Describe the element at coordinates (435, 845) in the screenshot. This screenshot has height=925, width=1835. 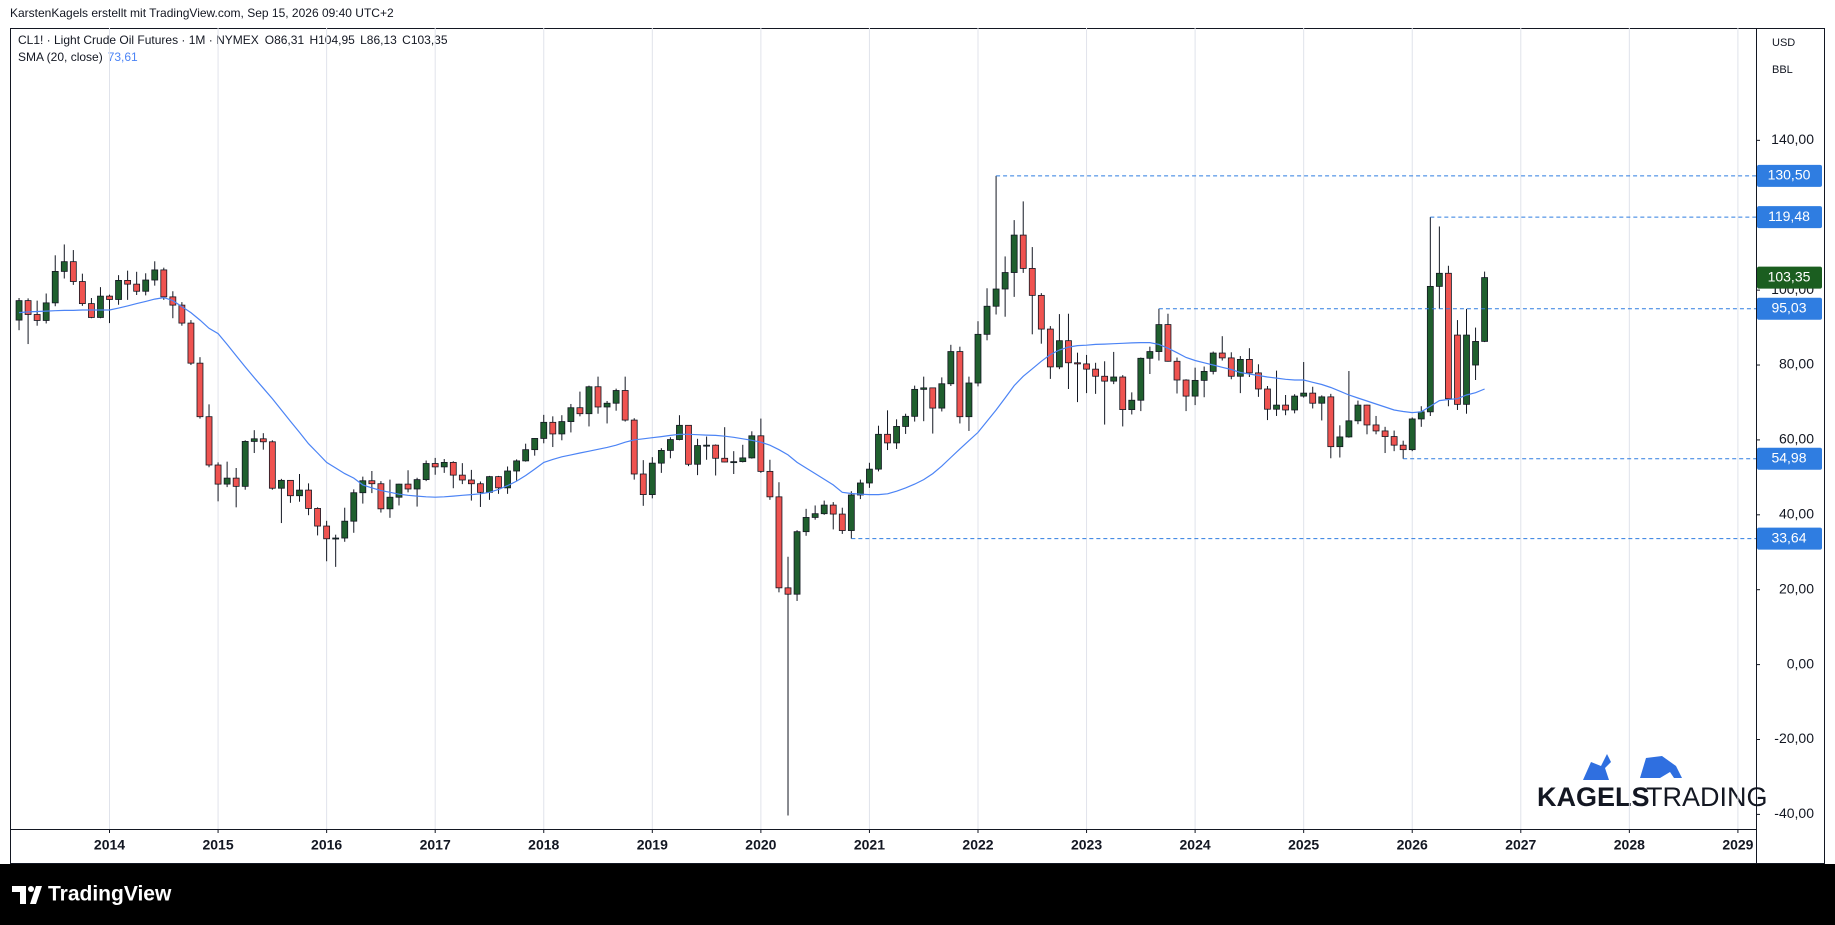
I see `x-tick-label: 2017` at that location.